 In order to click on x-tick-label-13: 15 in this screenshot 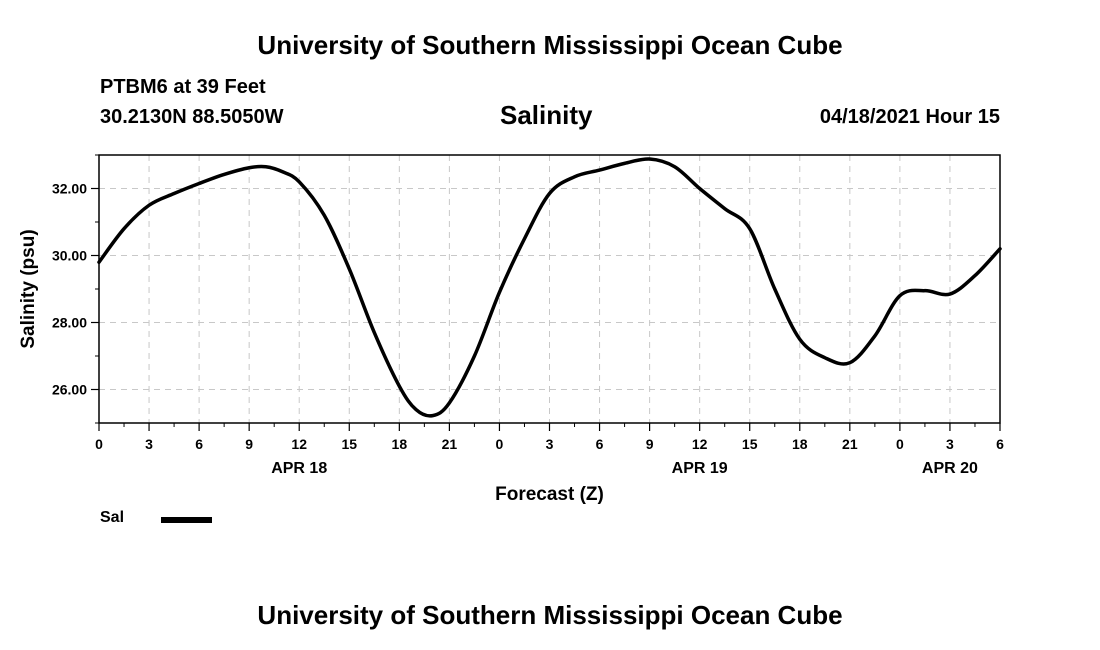, I will do `click(750, 444)`.